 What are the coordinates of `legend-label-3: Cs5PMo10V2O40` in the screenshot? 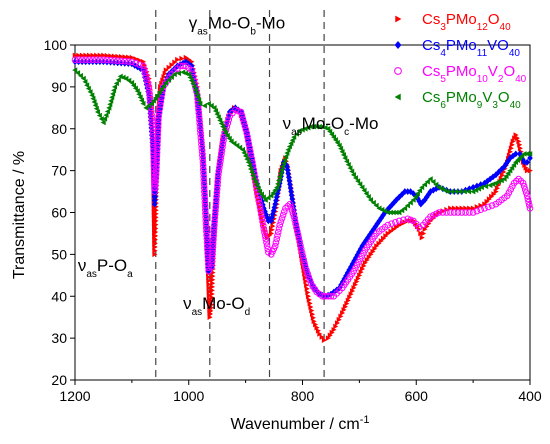 It's located at (474, 74).